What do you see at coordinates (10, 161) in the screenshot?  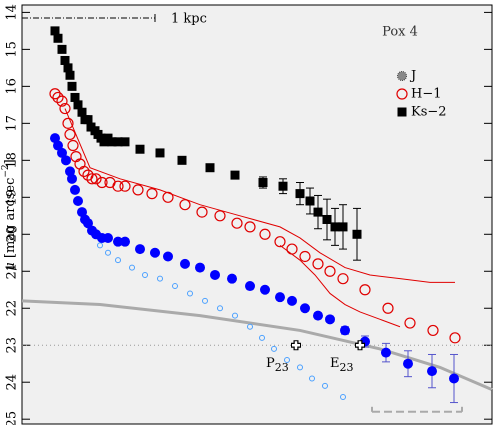 I see `y-label-close: ]` at bounding box center [10, 161].